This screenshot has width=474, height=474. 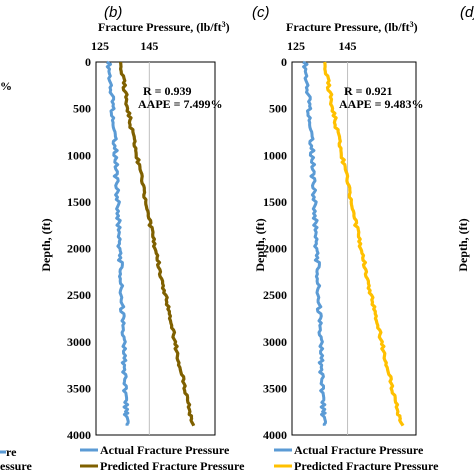 I want to click on stat-r: R = 0.939, so click(x=167, y=91).